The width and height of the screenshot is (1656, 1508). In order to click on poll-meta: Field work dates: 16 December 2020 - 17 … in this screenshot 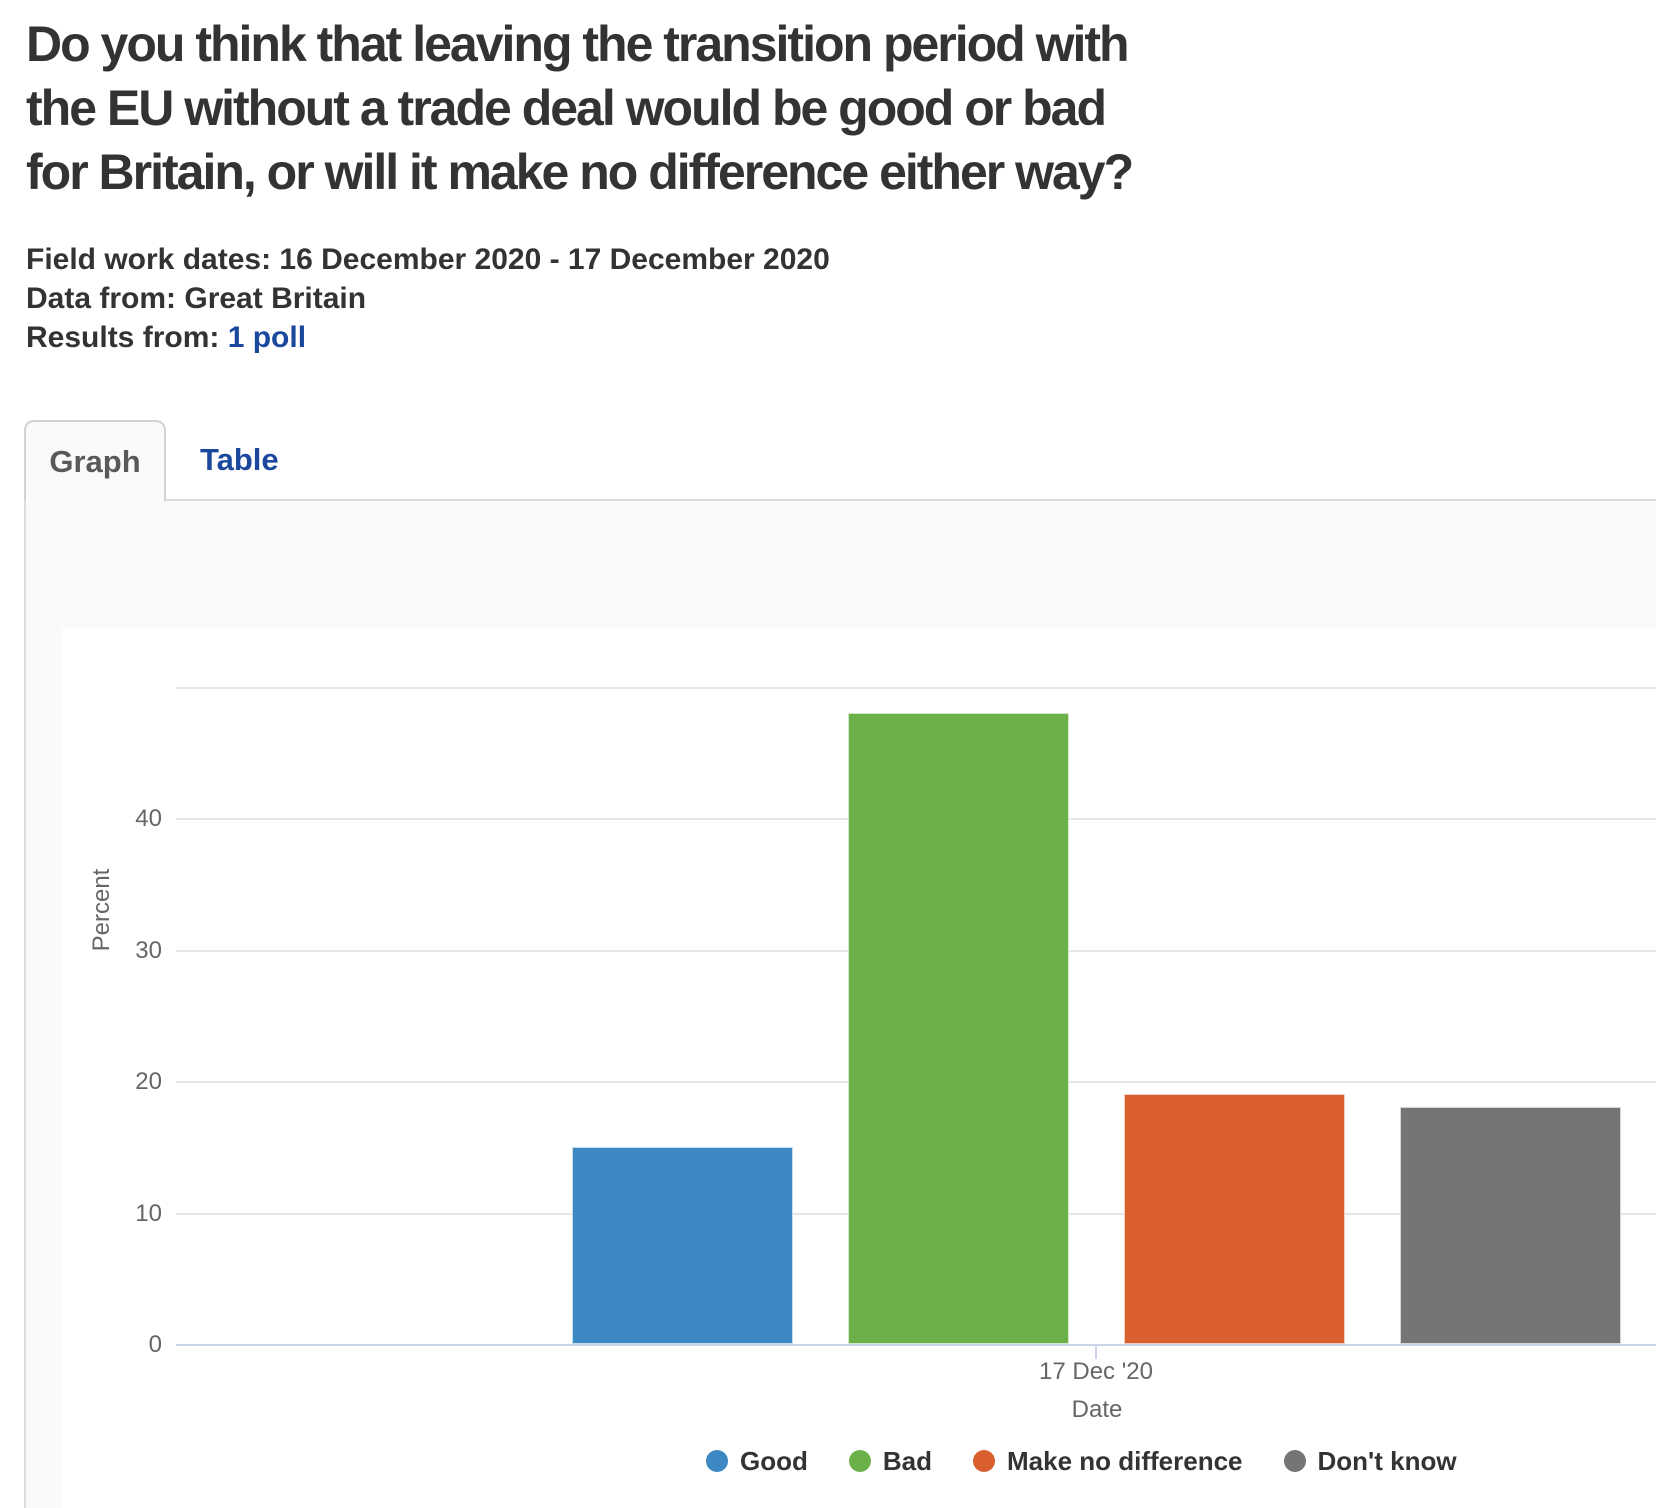, I will do `click(428, 298)`.